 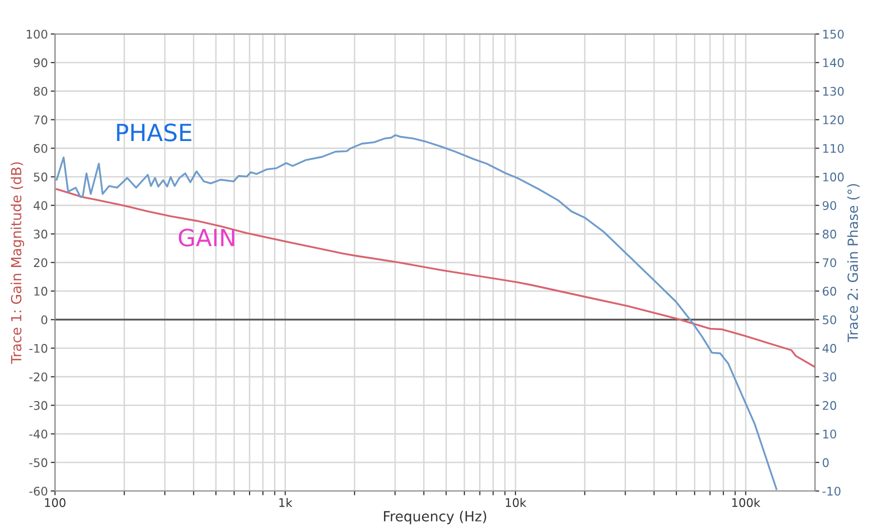 I want to click on y-axis-title: Trace 1: Gain Magnitude (dB), so click(x=17, y=263).